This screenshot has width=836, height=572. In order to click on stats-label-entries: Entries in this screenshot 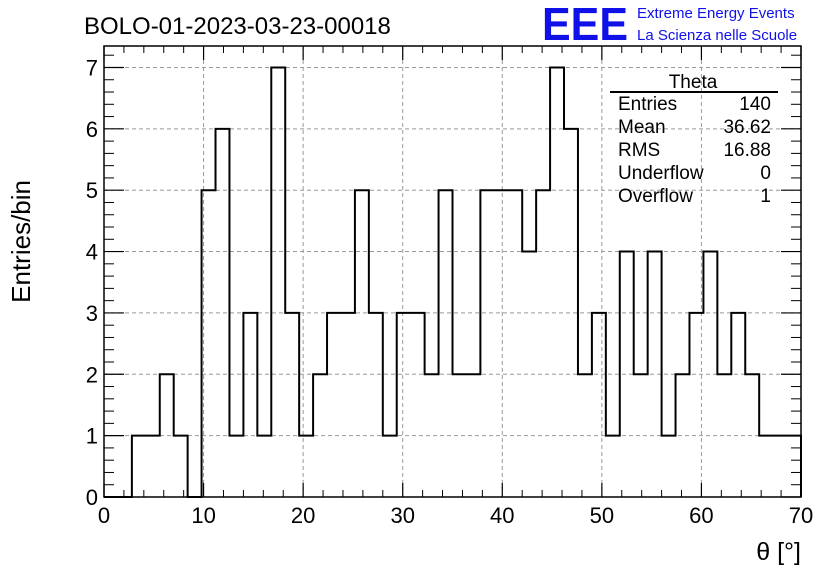, I will do `click(647, 104)`.